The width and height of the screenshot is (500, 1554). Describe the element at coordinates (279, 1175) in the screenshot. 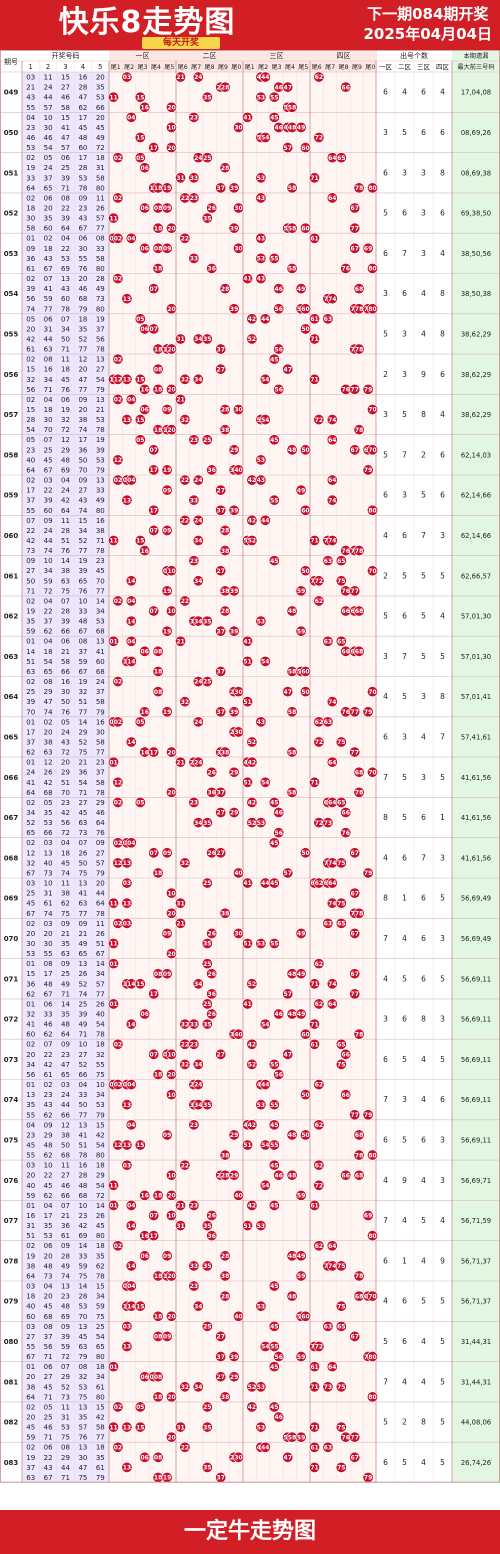

I see `number-ball-label: 46` at that location.